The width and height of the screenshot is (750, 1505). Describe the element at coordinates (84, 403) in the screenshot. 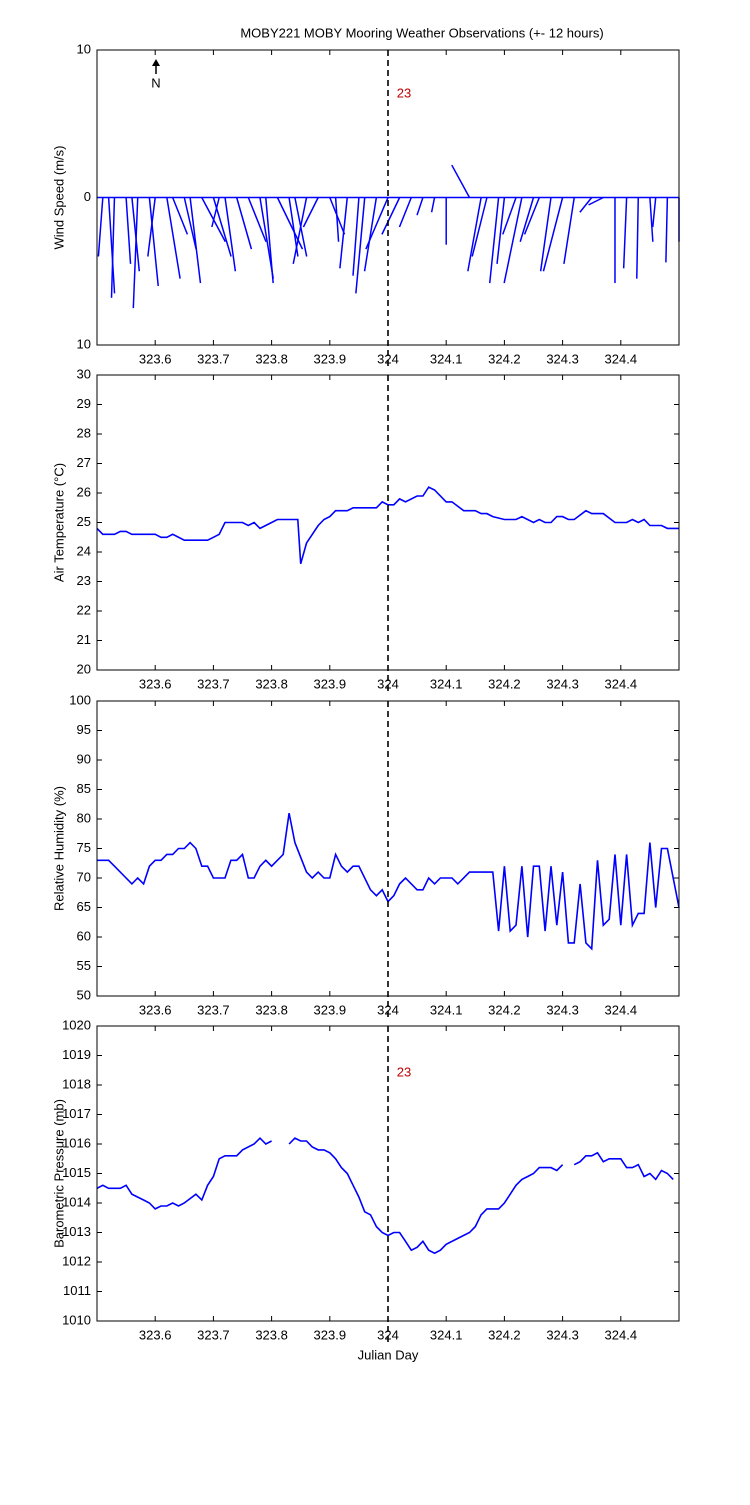

I see `y-tick-label: 29` at that location.